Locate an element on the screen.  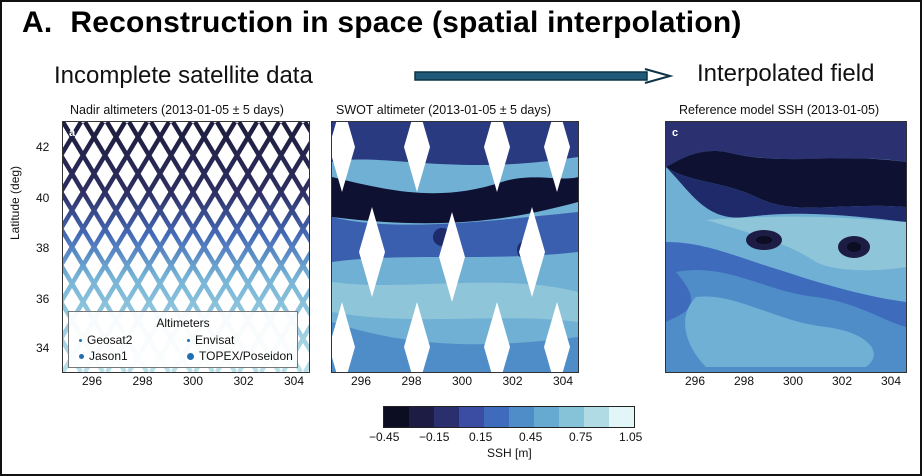
legend-item: Envisat is located at coordinates (210, 340).